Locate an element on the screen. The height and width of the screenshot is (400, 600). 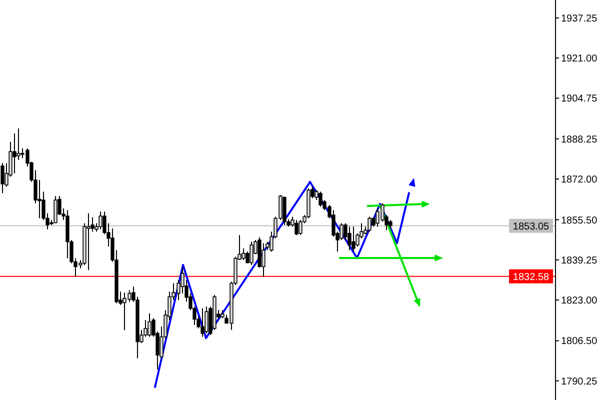
y-tick-label: 1806.50 is located at coordinates (579, 342).